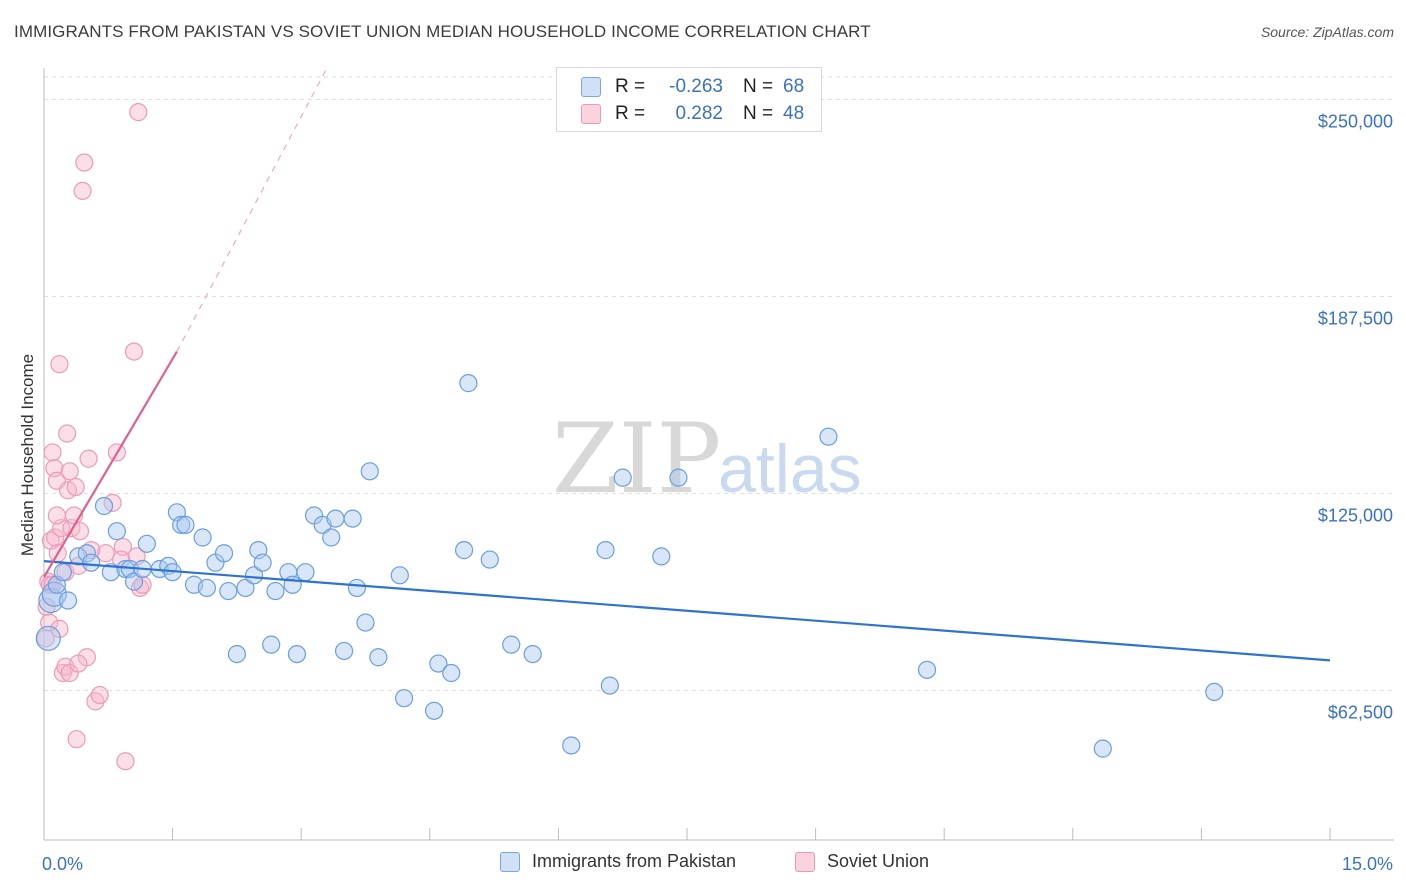 This screenshot has width=1406, height=892. I want to click on trend-line-soviet-union, so click(110, 464).